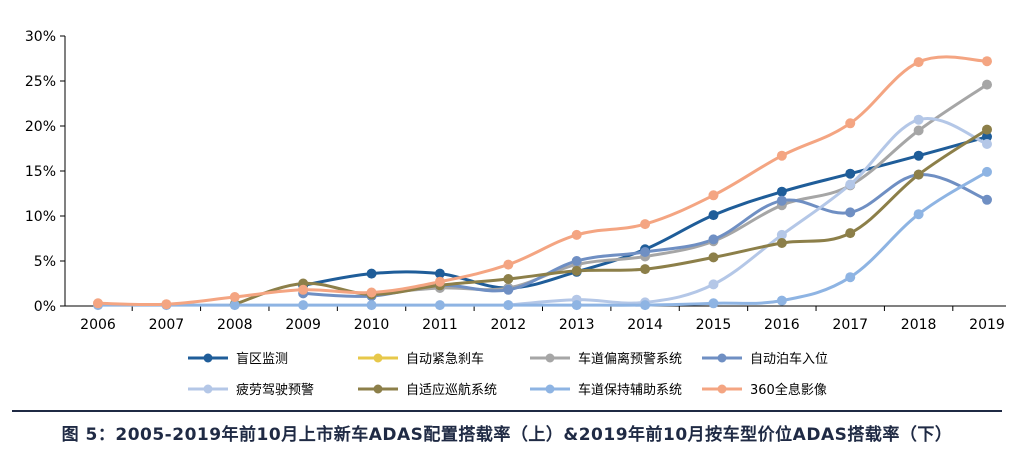 The height and width of the screenshot is (452, 1014). I want to click on legend-label: 疲劳驾驶预警, so click(275, 390).